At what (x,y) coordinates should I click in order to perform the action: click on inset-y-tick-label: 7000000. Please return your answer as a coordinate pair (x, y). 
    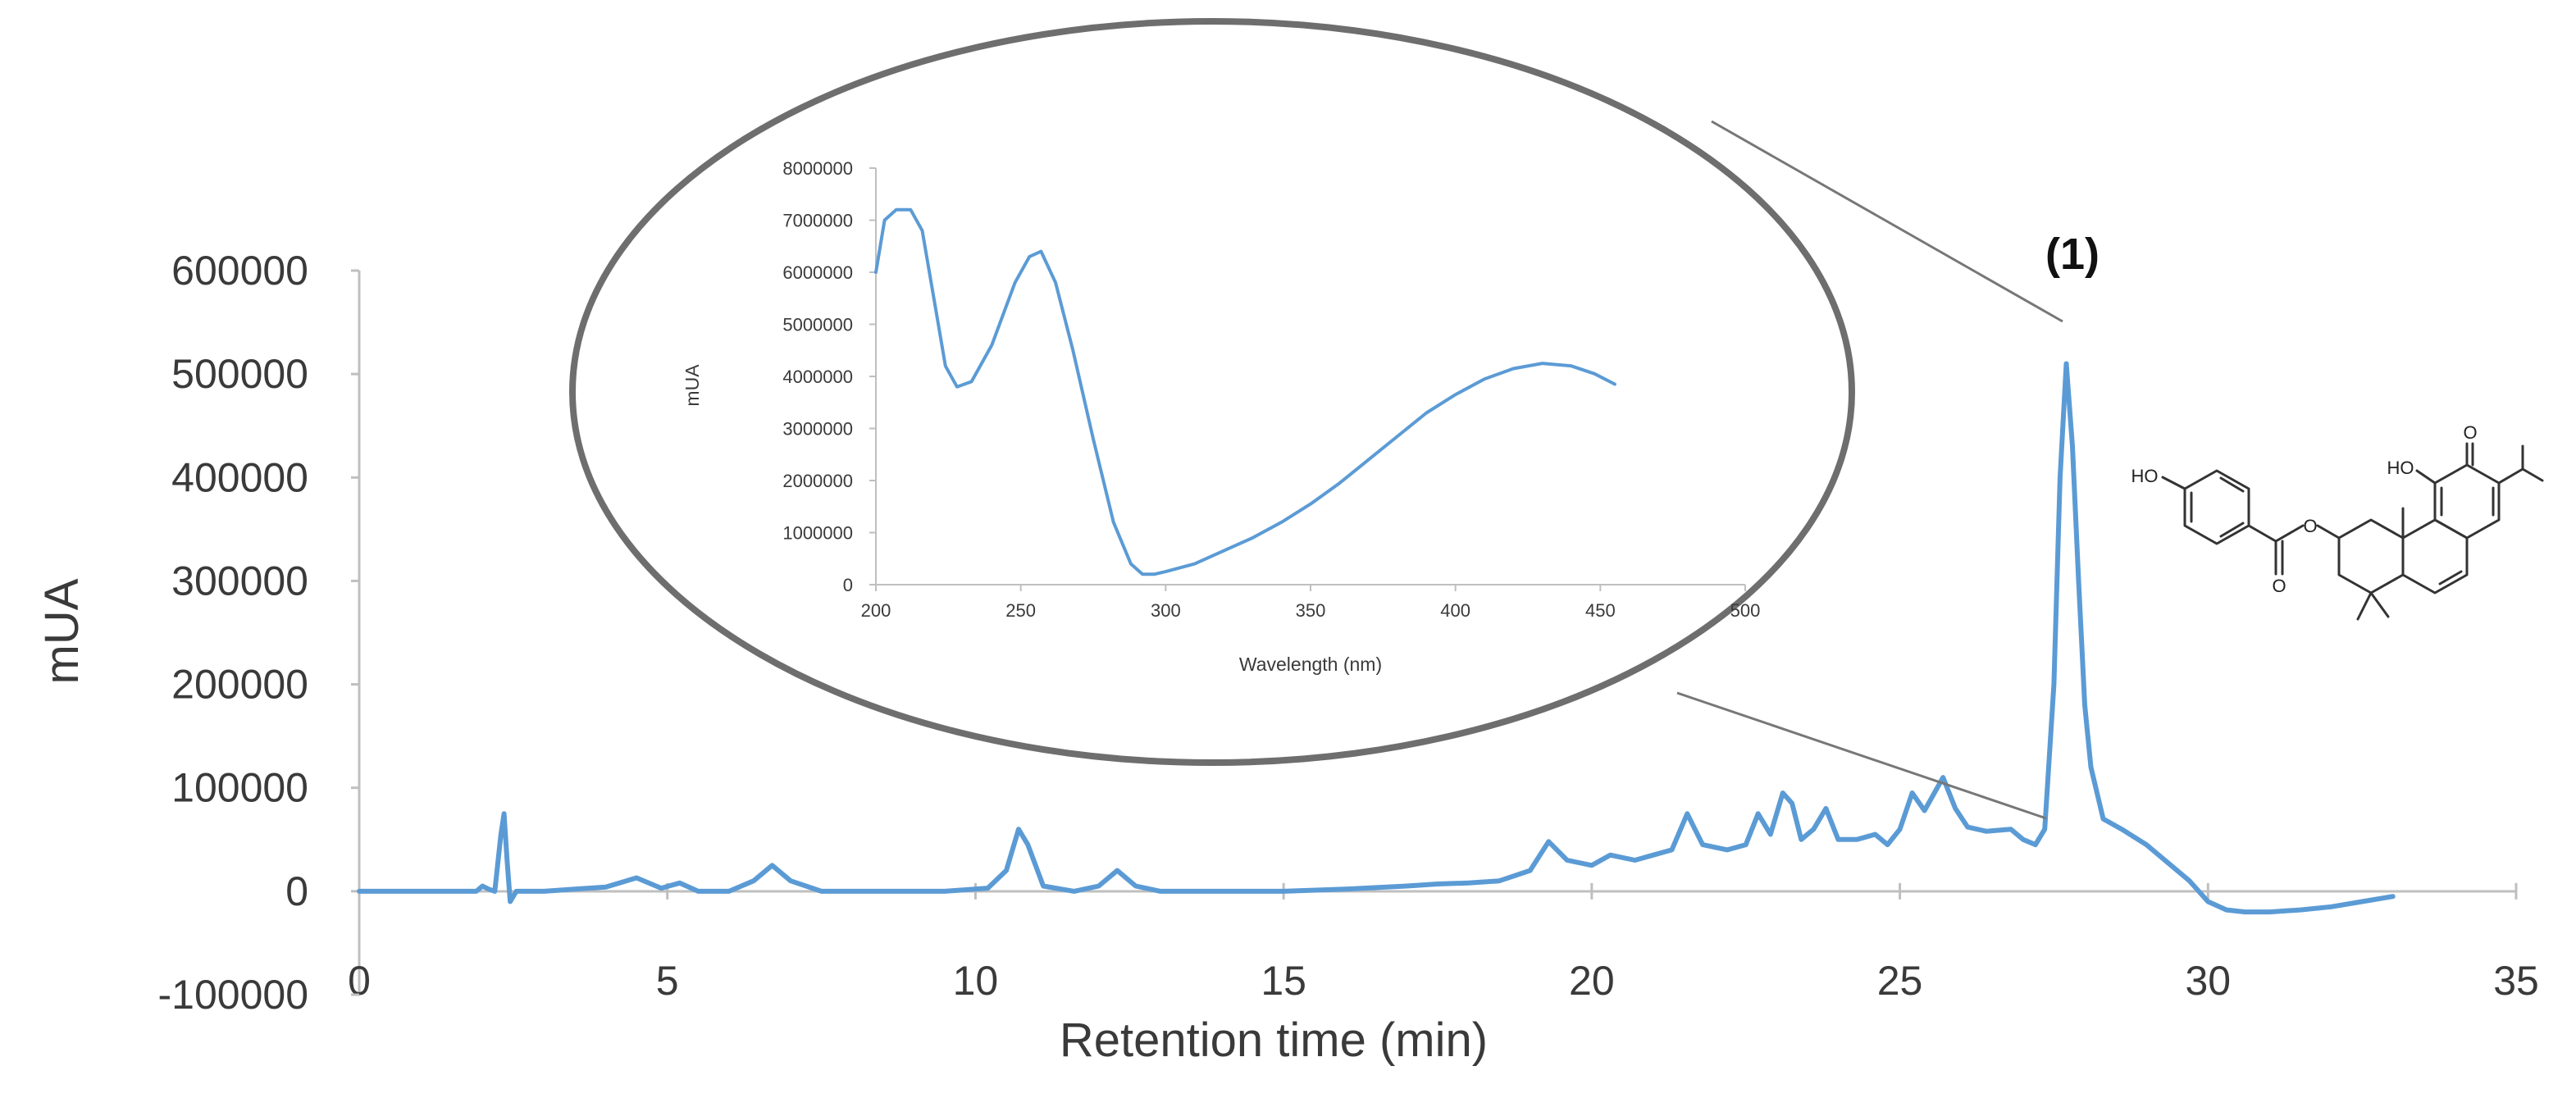
    Looking at the image, I should click on (817, 221).